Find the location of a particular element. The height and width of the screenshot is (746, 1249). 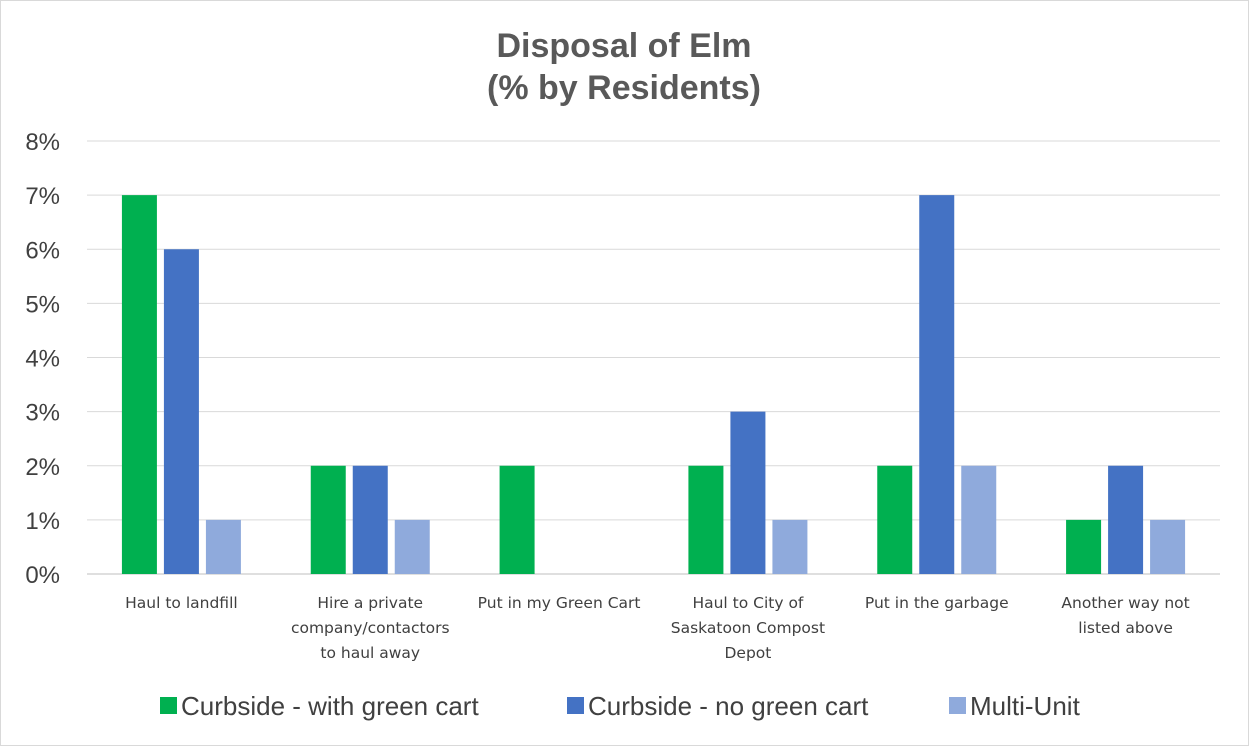

x-category-label: Haul to City of Saskatoon Compost Depot is located at coordinates (748, 628).